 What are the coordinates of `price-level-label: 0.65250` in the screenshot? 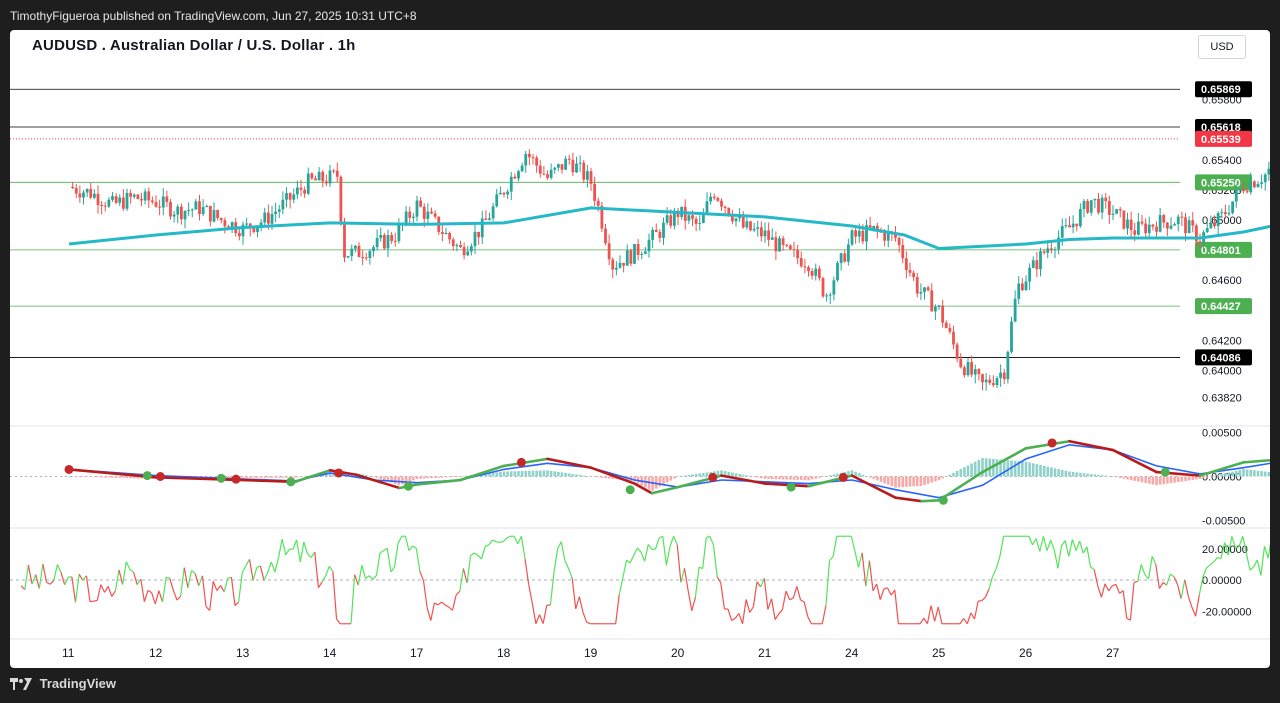 It's located at (1221, 183).